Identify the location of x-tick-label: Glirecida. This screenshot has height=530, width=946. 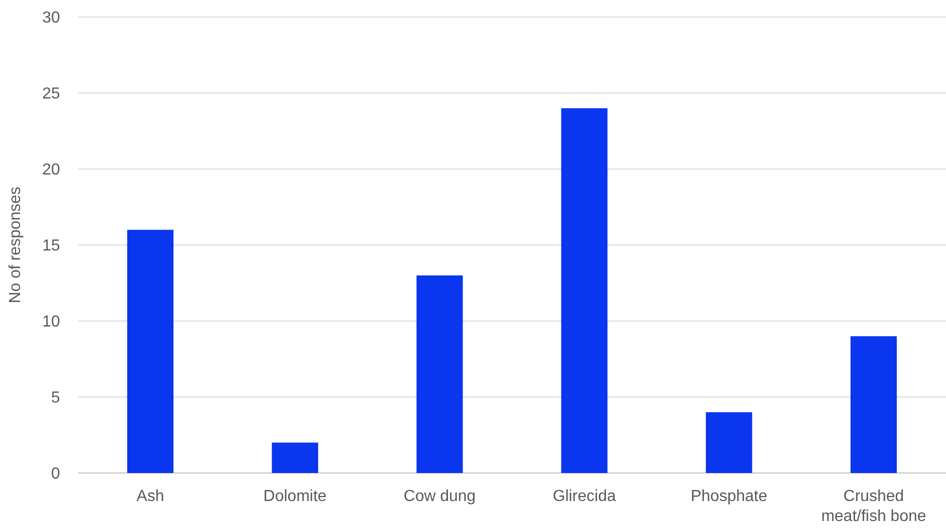
(584, 496).